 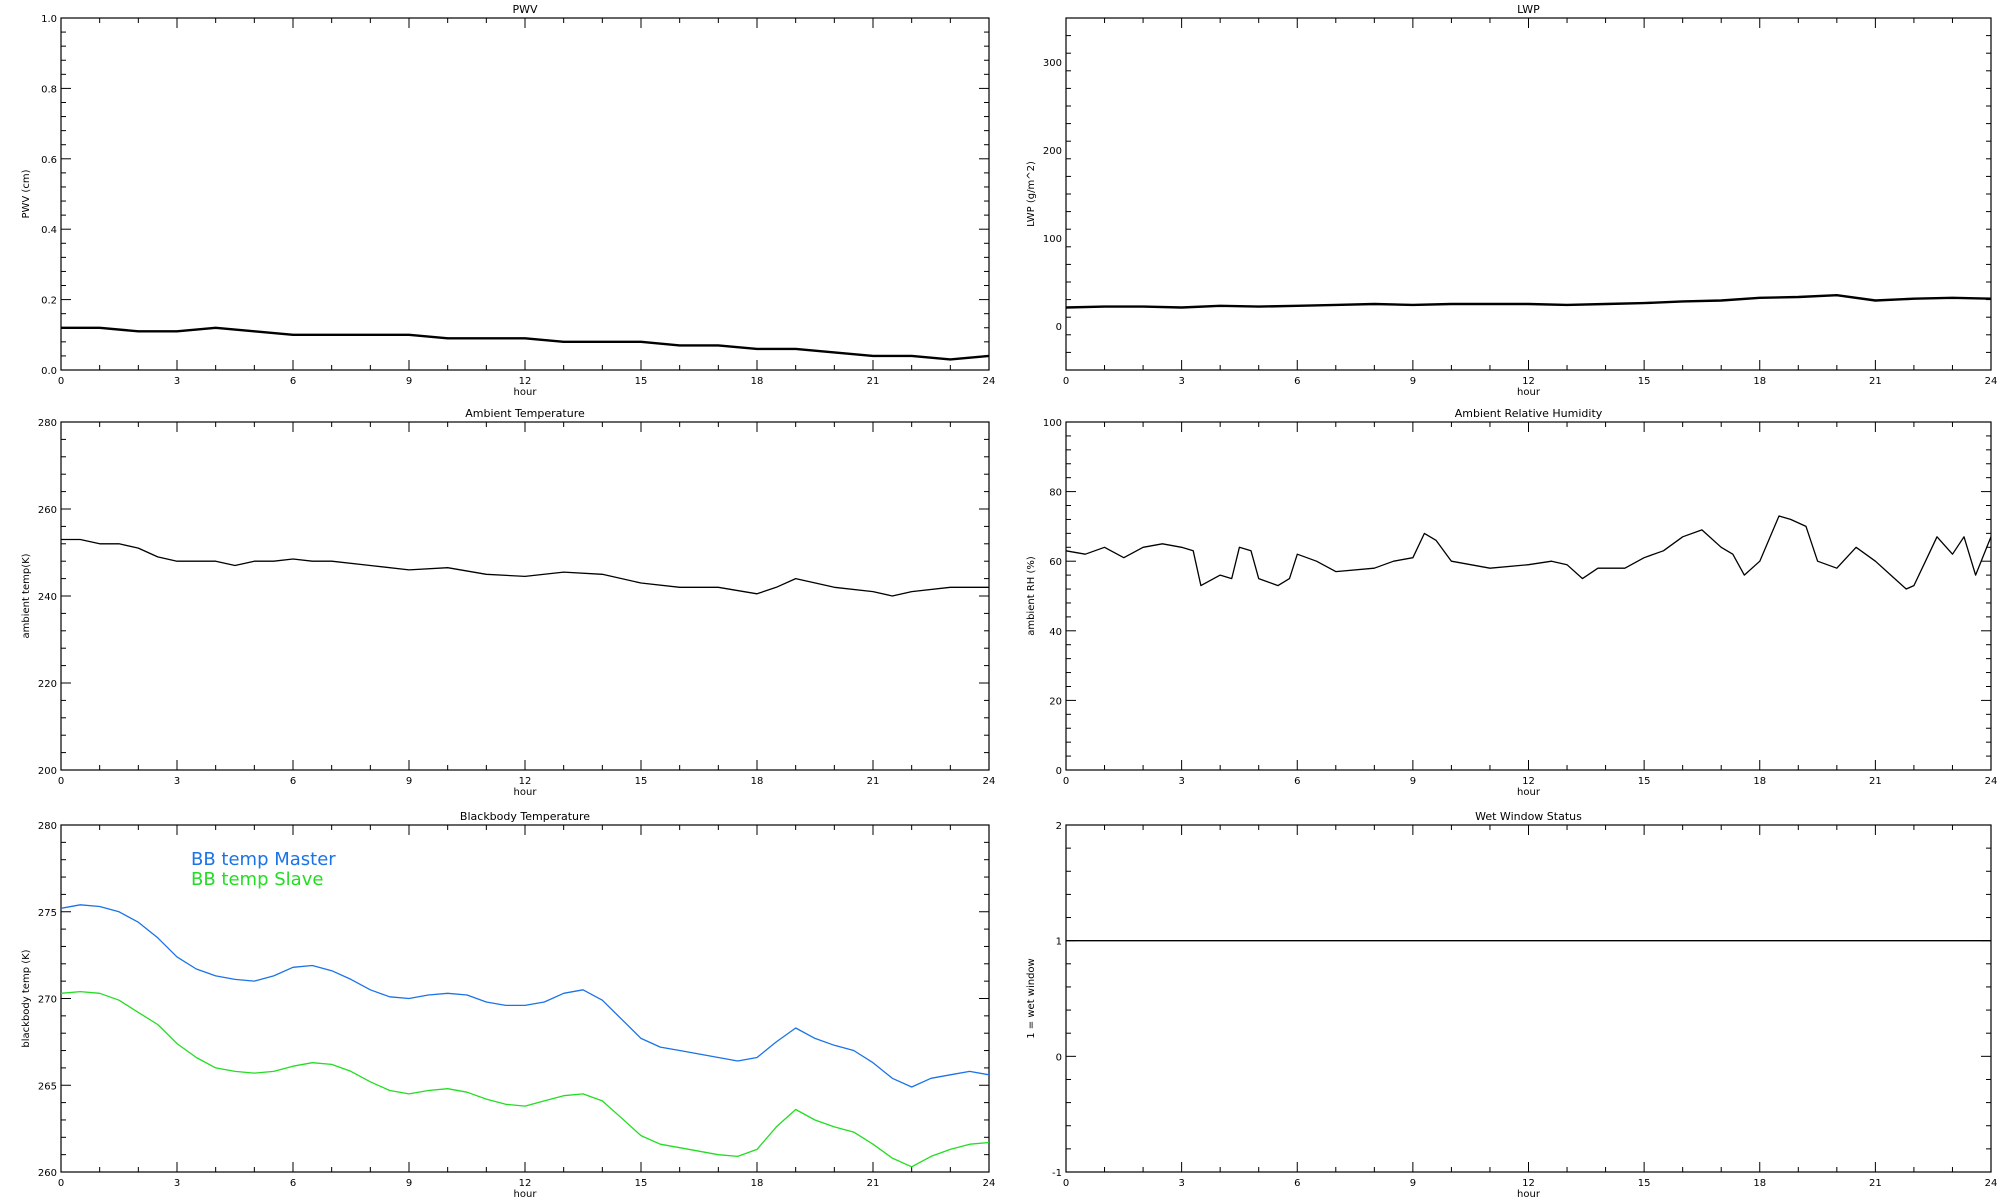 I want to click on x-tick-label: 3, so click(x=177, y=1183).